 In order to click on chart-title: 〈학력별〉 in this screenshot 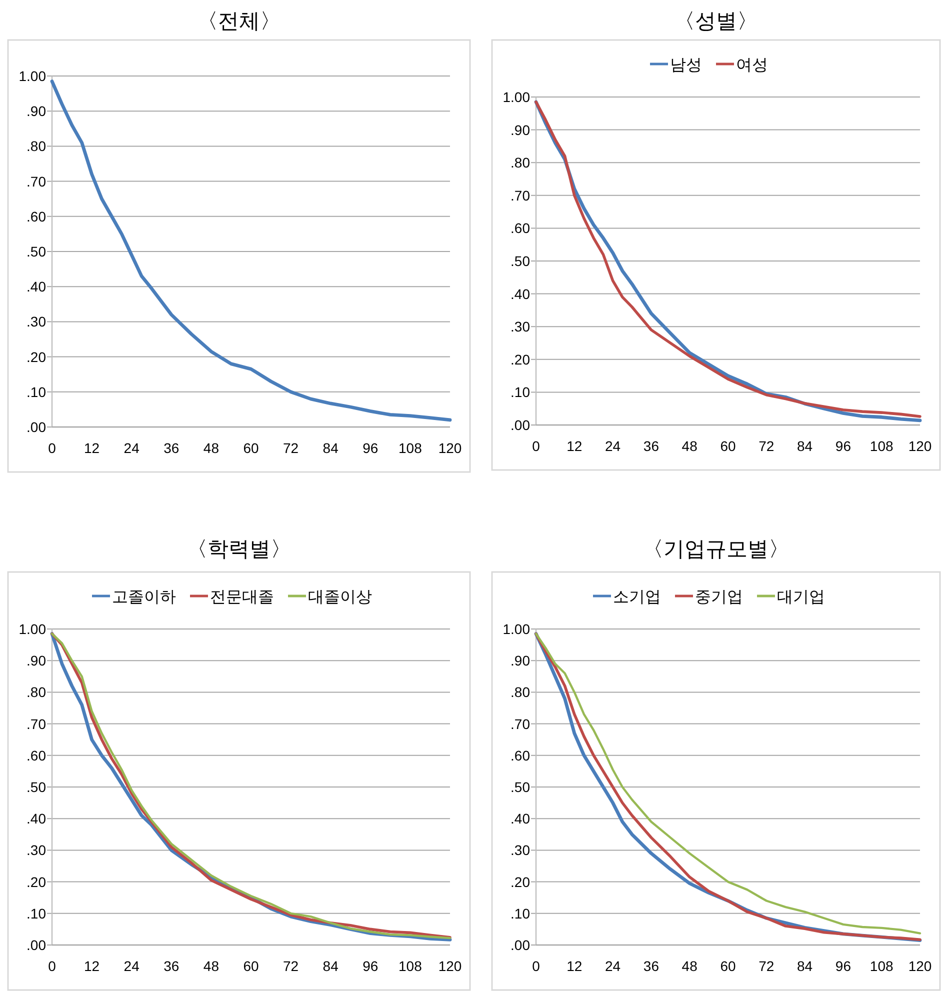, I will do `click(239, 549)`.